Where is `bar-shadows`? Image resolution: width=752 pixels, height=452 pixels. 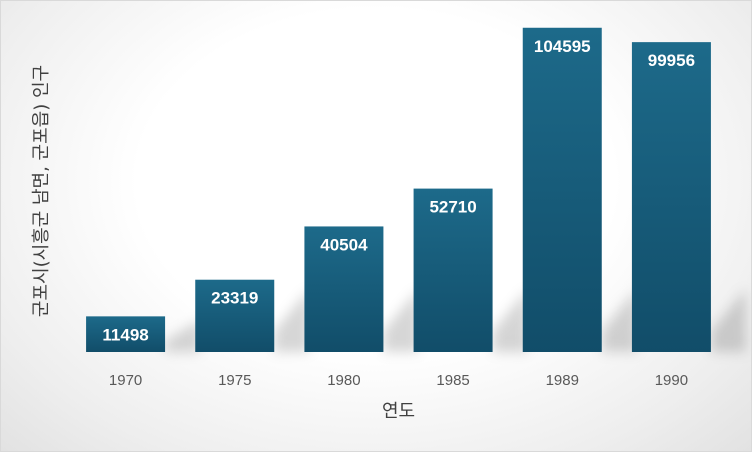 bar-shadows is located at coordinates (455, 320).